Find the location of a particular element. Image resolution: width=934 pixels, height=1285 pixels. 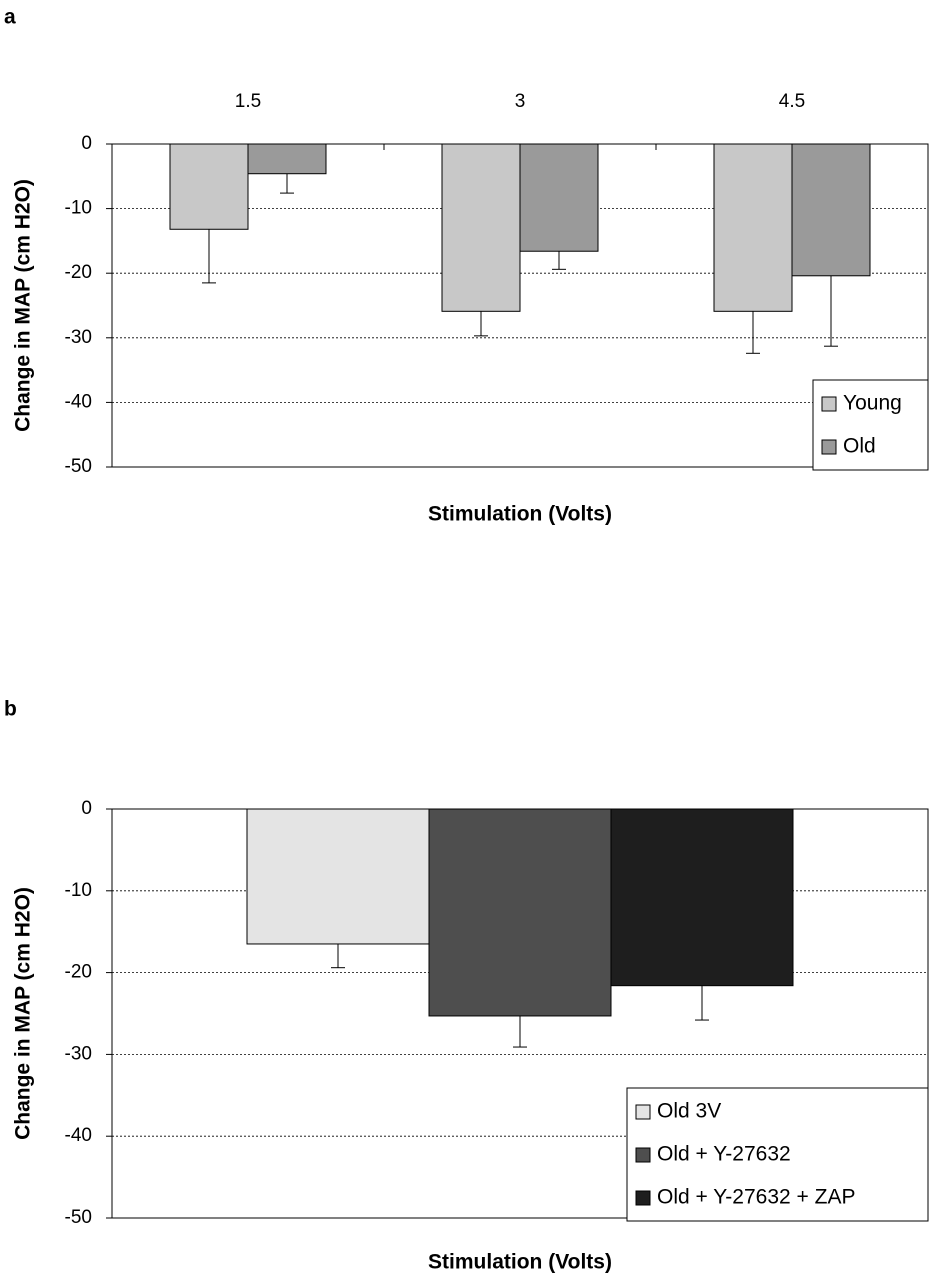

category-label: 1.5 is located at coordinates (248, 101).